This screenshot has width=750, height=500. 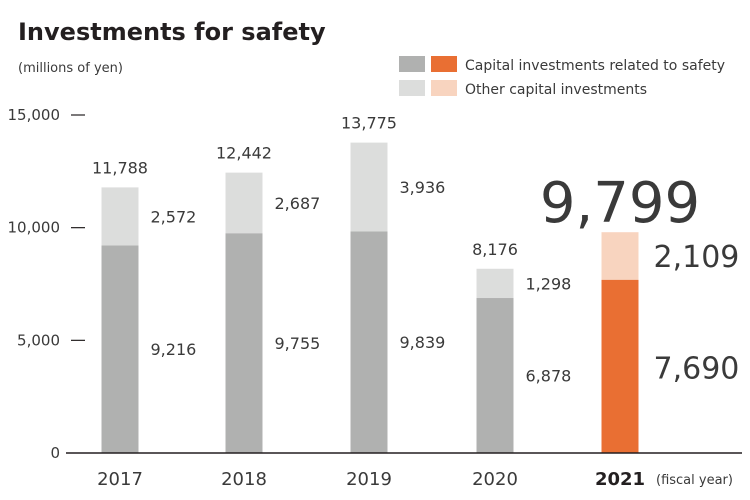 I want to click on total-label-2020: 8,176, so click(x=495, y=249).